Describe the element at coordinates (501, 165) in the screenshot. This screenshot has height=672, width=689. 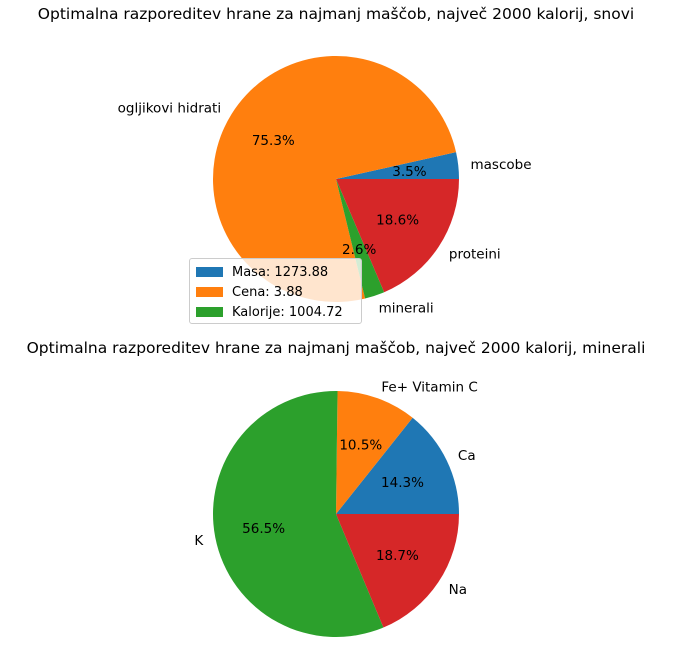
I see `slice-label: mascobe` at that location.